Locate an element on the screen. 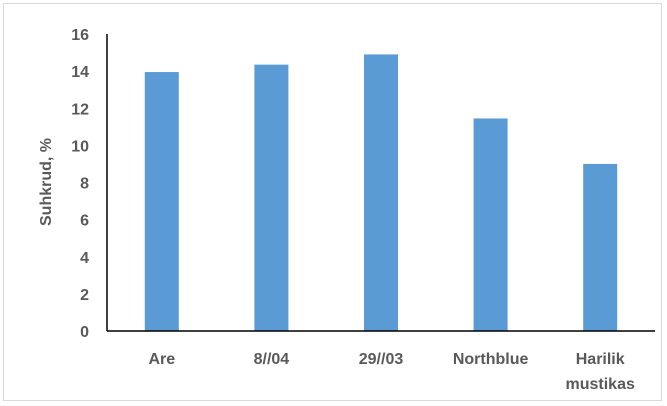  x-tick-label: Harilik mustikas is located at coordinates (600, 372).